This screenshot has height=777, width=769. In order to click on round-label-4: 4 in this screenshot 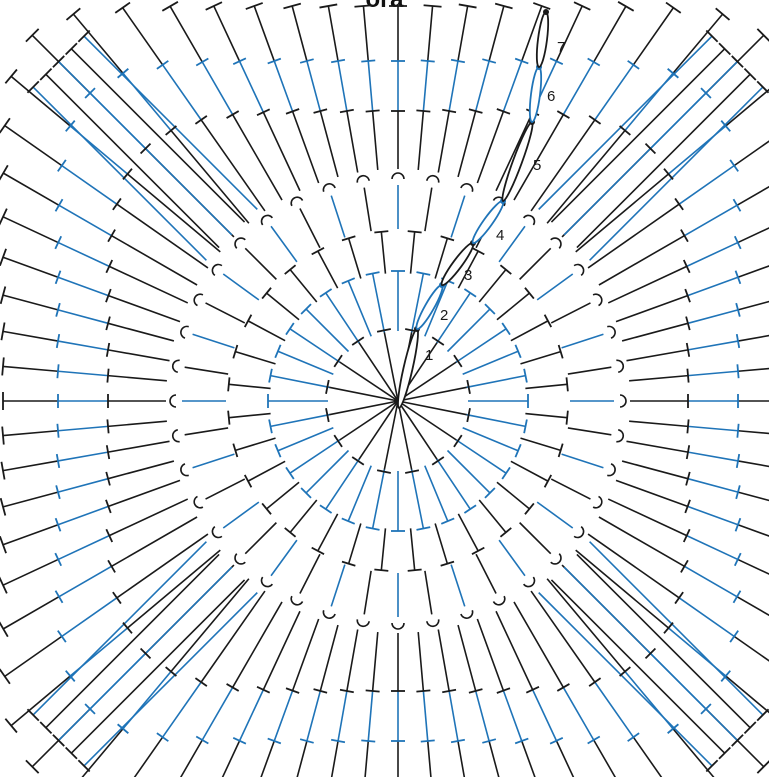, I will do `click(500, 235)`.